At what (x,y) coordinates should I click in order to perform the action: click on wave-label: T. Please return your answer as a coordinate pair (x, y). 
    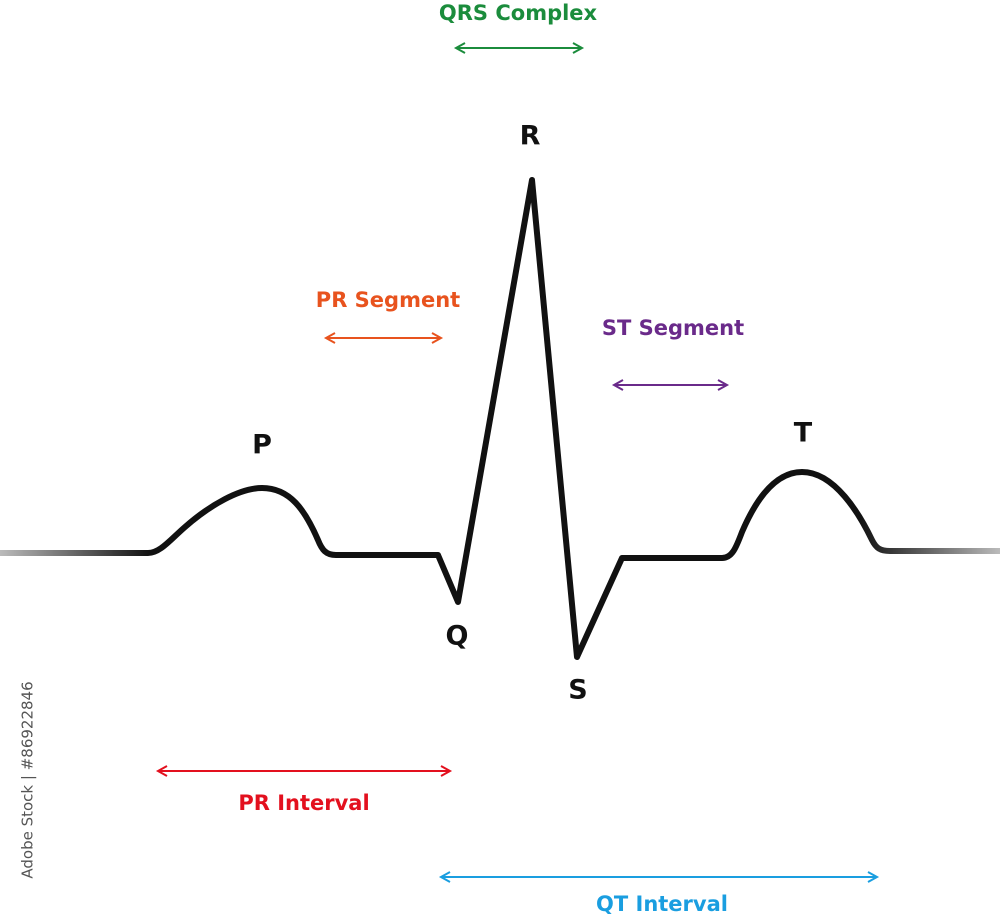
    Looking at the image, I should click on (803, 433).